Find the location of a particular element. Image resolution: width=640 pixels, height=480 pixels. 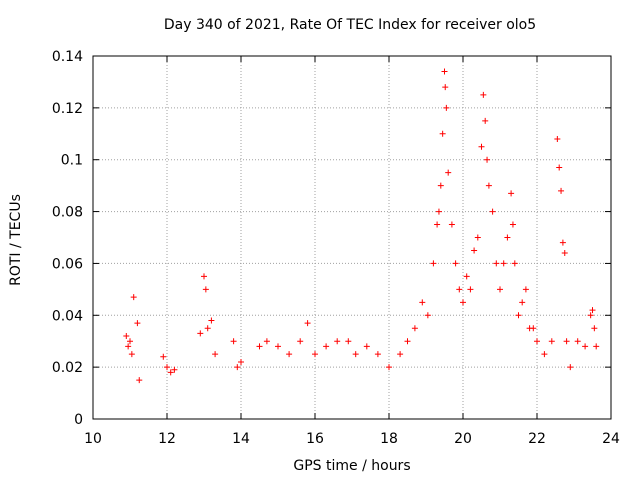

y-tick-label: 0.04 is located at coordinates (67, 316).